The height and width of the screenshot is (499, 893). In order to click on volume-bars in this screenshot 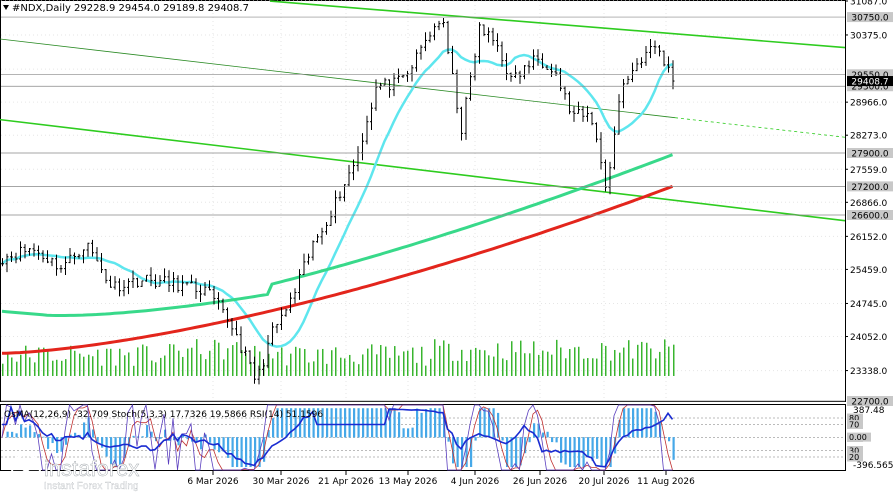, I will do `click(338, 357)`.